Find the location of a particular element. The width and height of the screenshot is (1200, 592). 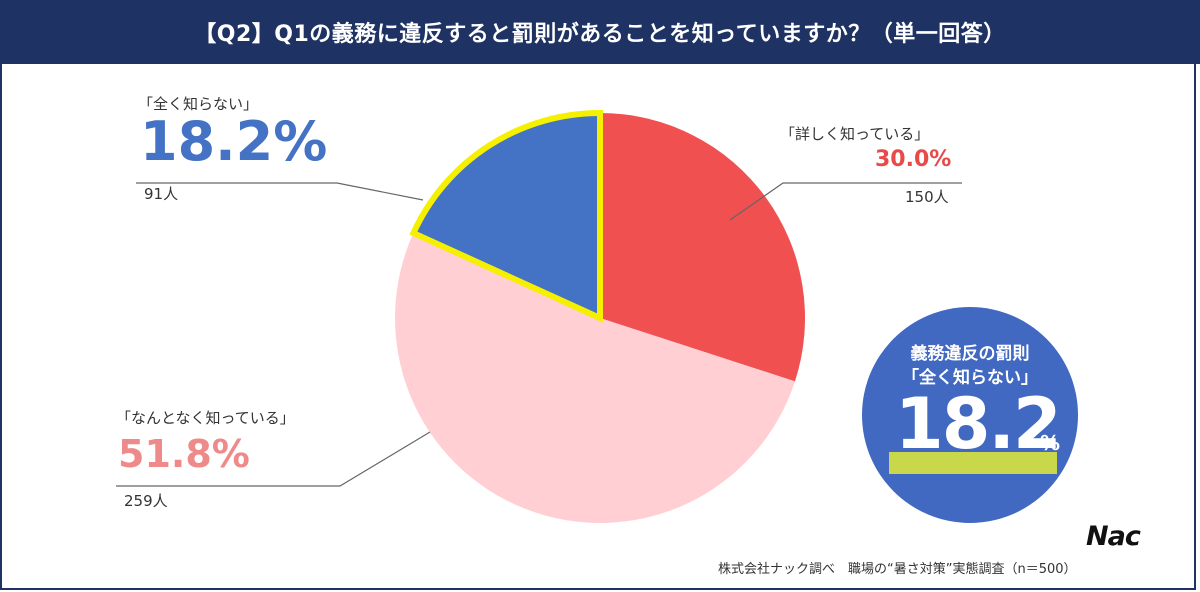

leader-line-somewhat is located at coordinates (273, 459).